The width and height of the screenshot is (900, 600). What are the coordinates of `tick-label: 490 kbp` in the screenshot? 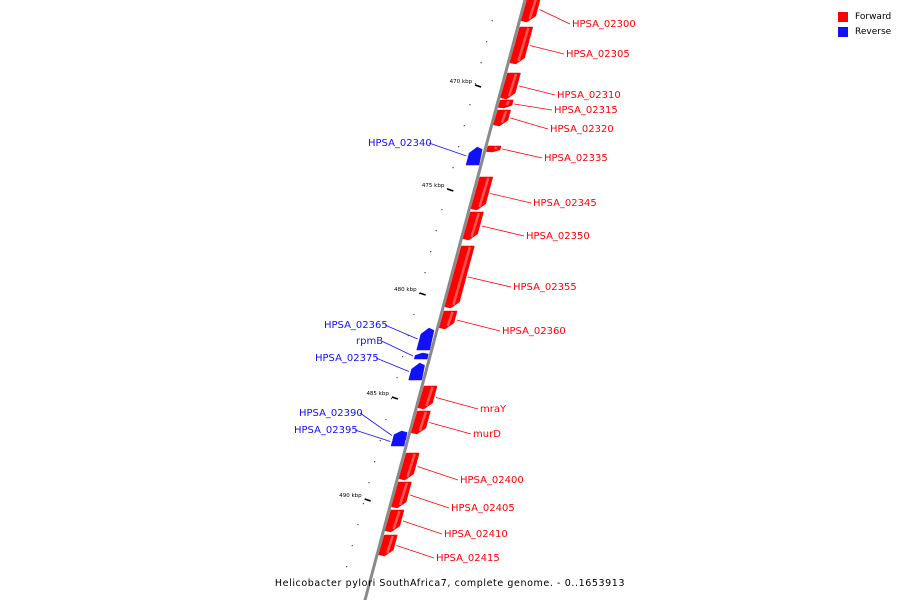 It's located at (350, 496).